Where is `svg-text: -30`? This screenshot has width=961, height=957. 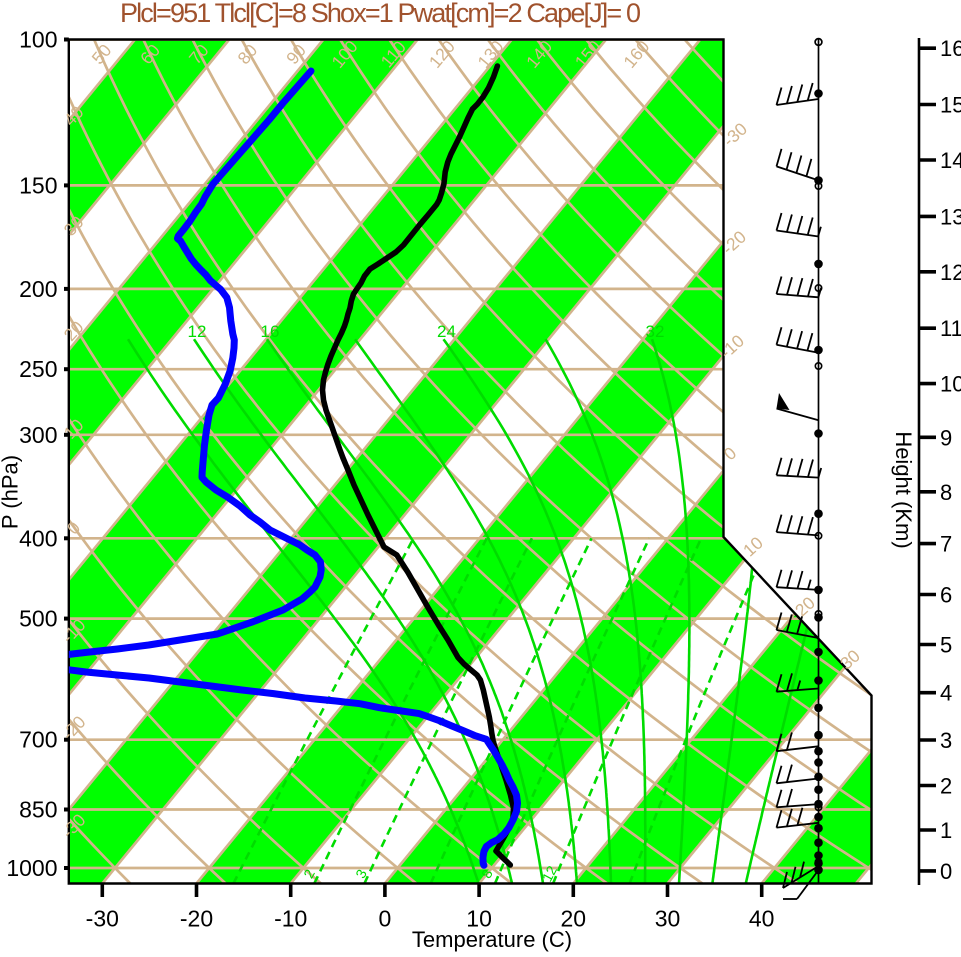
svg-text: -30 is located at coordinates (102, 919).